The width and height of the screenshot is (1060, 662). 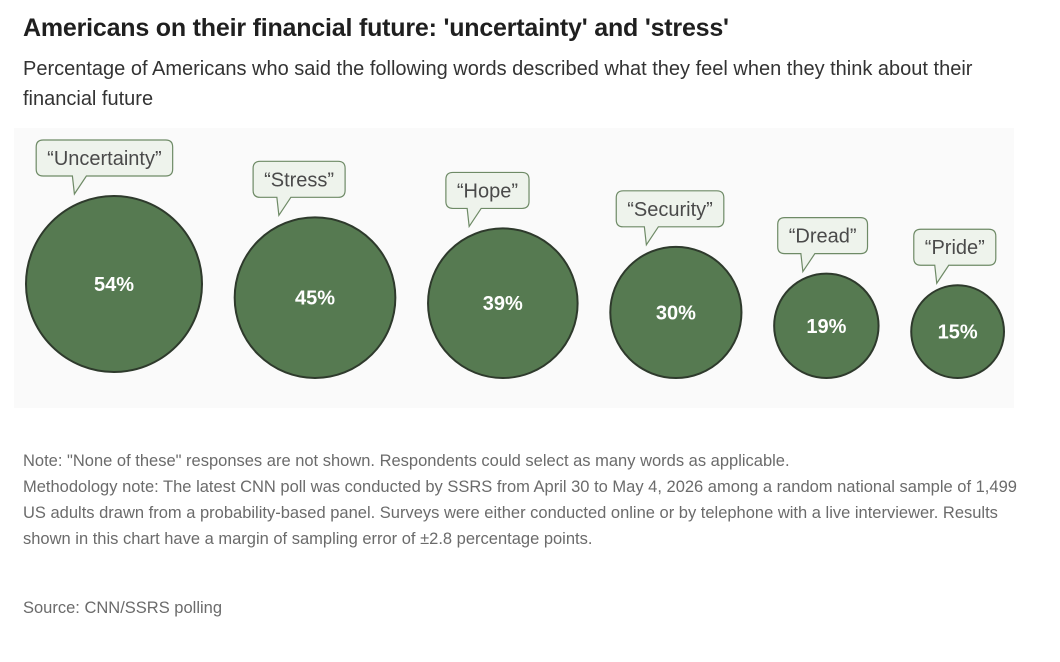 What do you see at coordinates (299, 180) in the screenshot?
I see `category-label: “Stress”` at bounding box center [299, 180].